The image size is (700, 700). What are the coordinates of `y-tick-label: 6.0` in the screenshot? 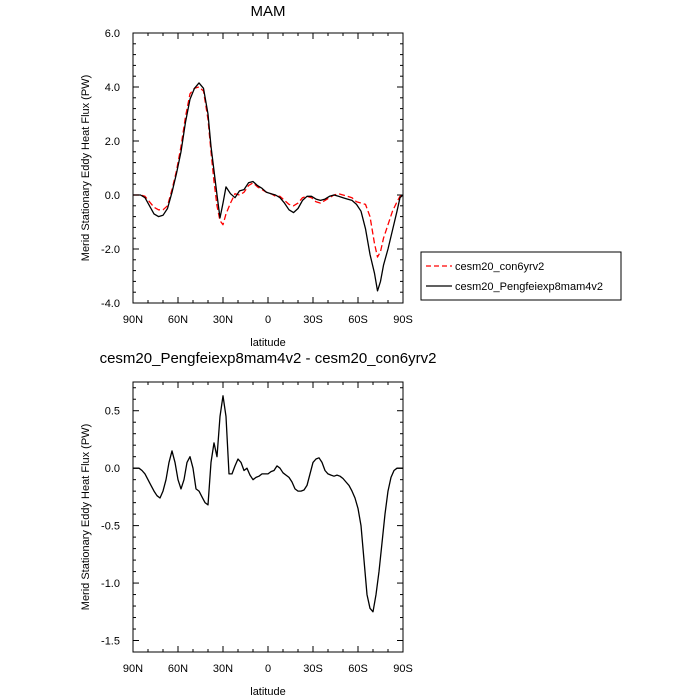 It's located at (112, 34).